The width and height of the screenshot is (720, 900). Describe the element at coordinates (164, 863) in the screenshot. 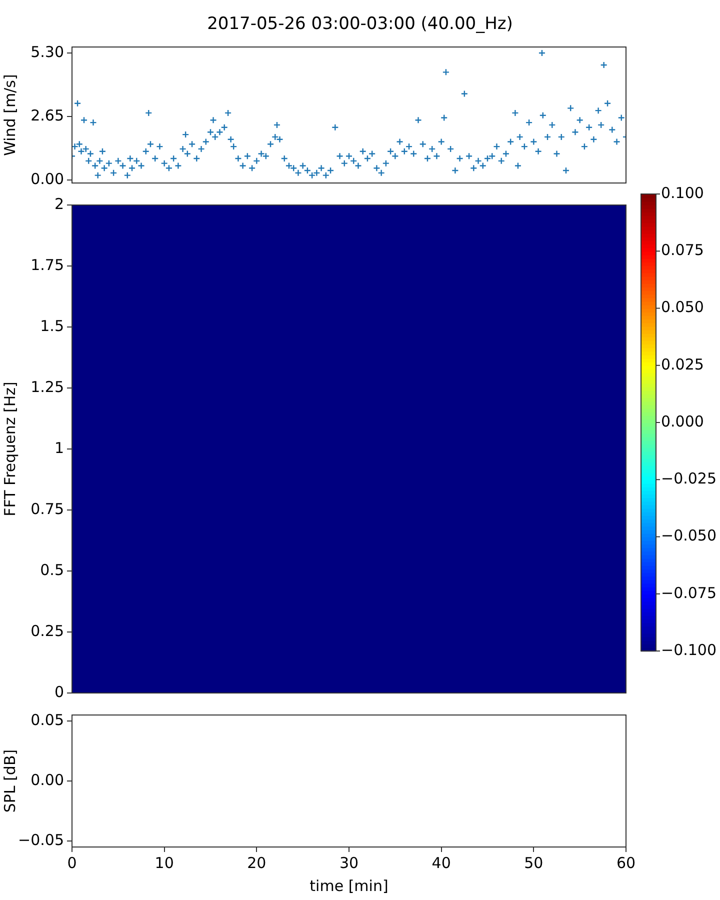

I see `x-tick-label: 10` at that location.